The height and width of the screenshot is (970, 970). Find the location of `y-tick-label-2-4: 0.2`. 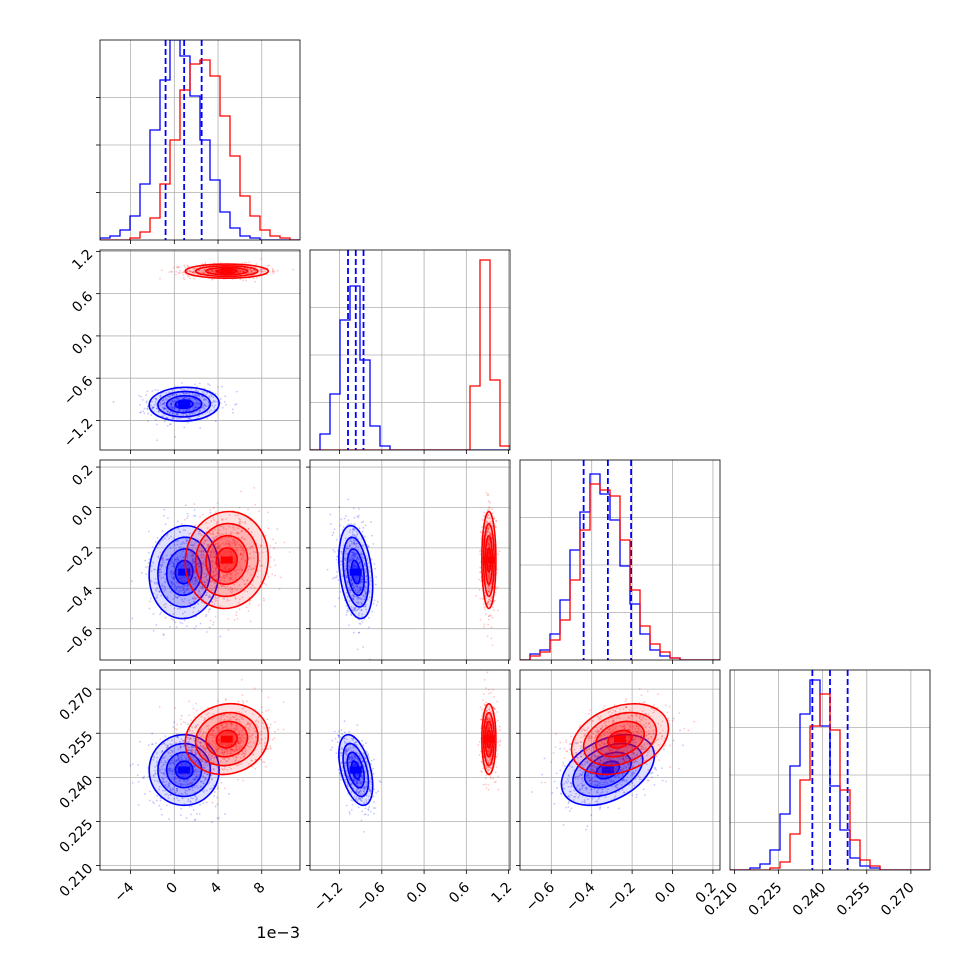

y-tick-label-2-4: 0.2 is located at coordinates (82, 475).